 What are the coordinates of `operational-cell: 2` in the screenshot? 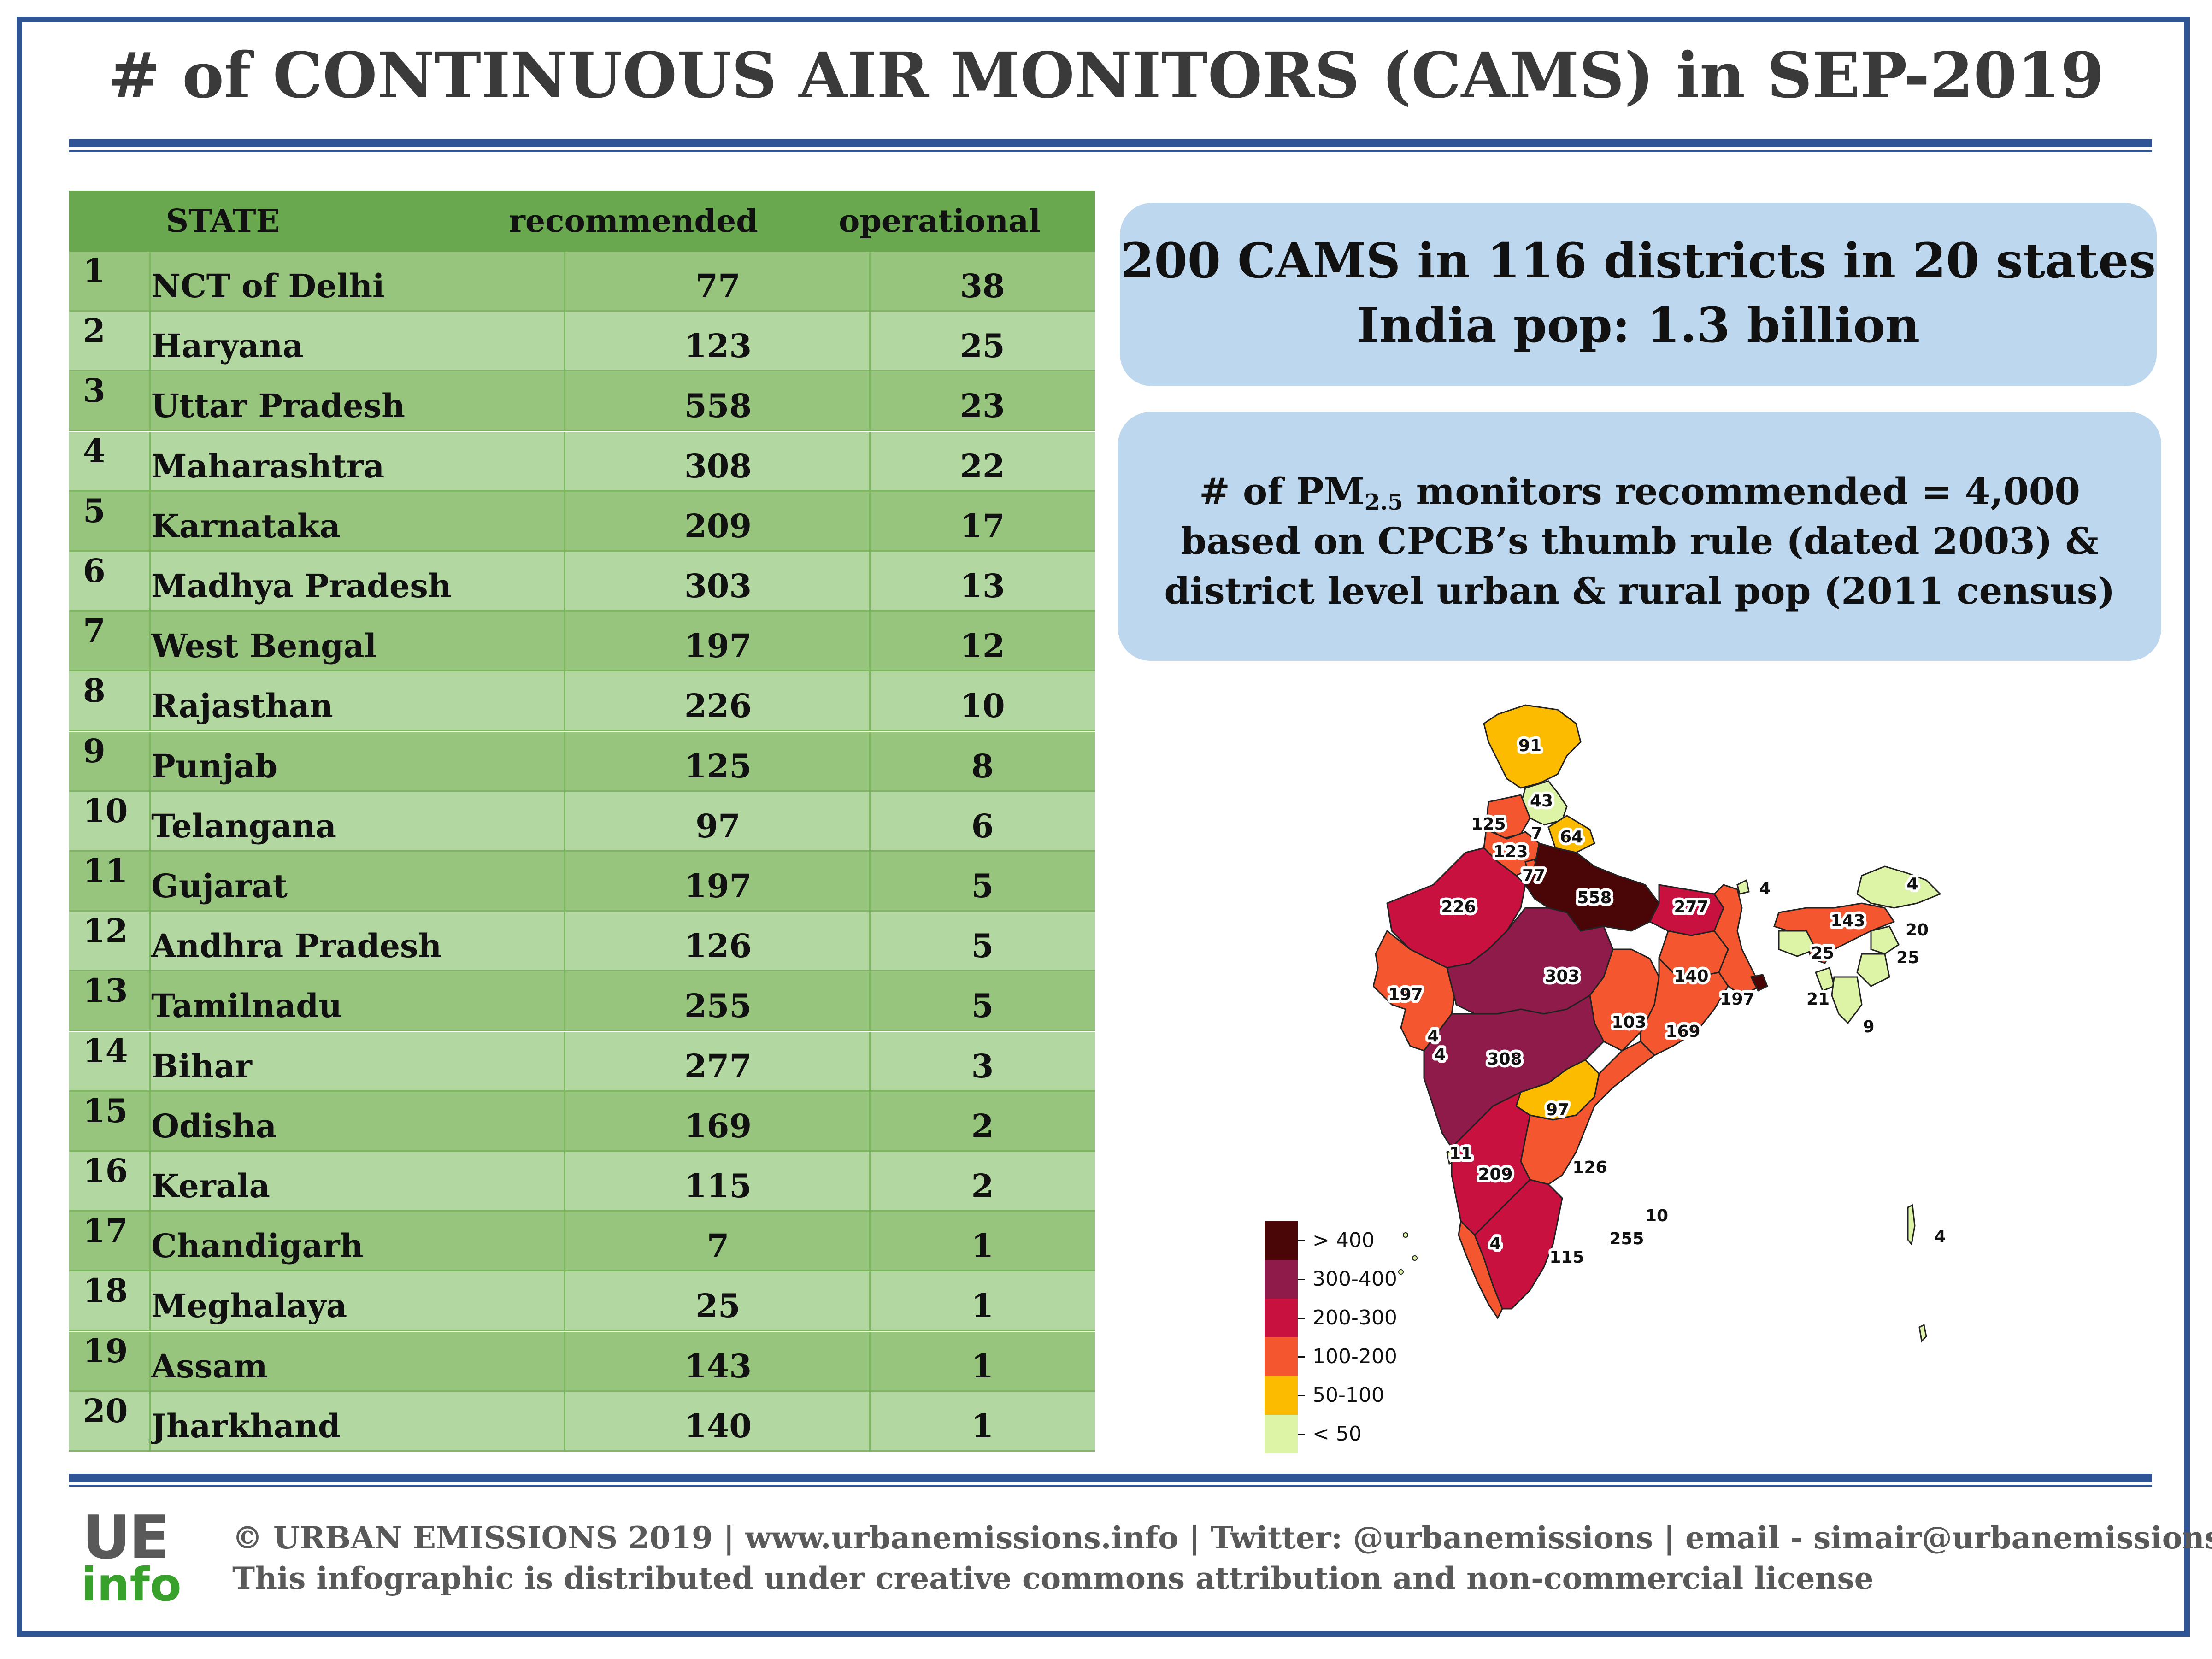 It's located at (982, 1186).